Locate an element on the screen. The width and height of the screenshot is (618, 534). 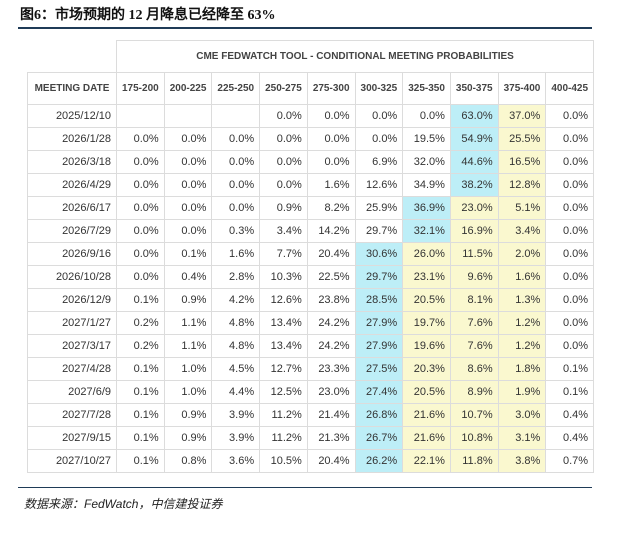
probability-cell: 3.4% is located at coordinates (283, 231).